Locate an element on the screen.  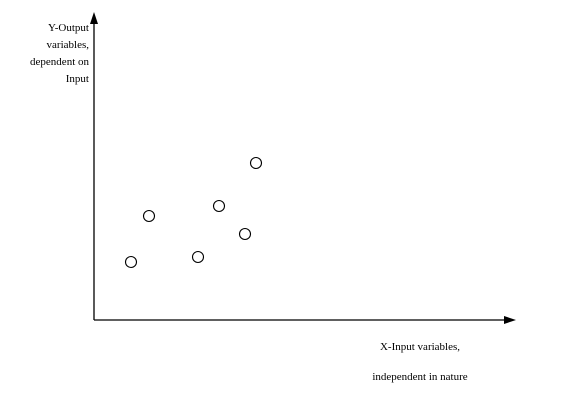
x-axis-label-line-1: X-Input variables, is located at coordinates (420, 347).